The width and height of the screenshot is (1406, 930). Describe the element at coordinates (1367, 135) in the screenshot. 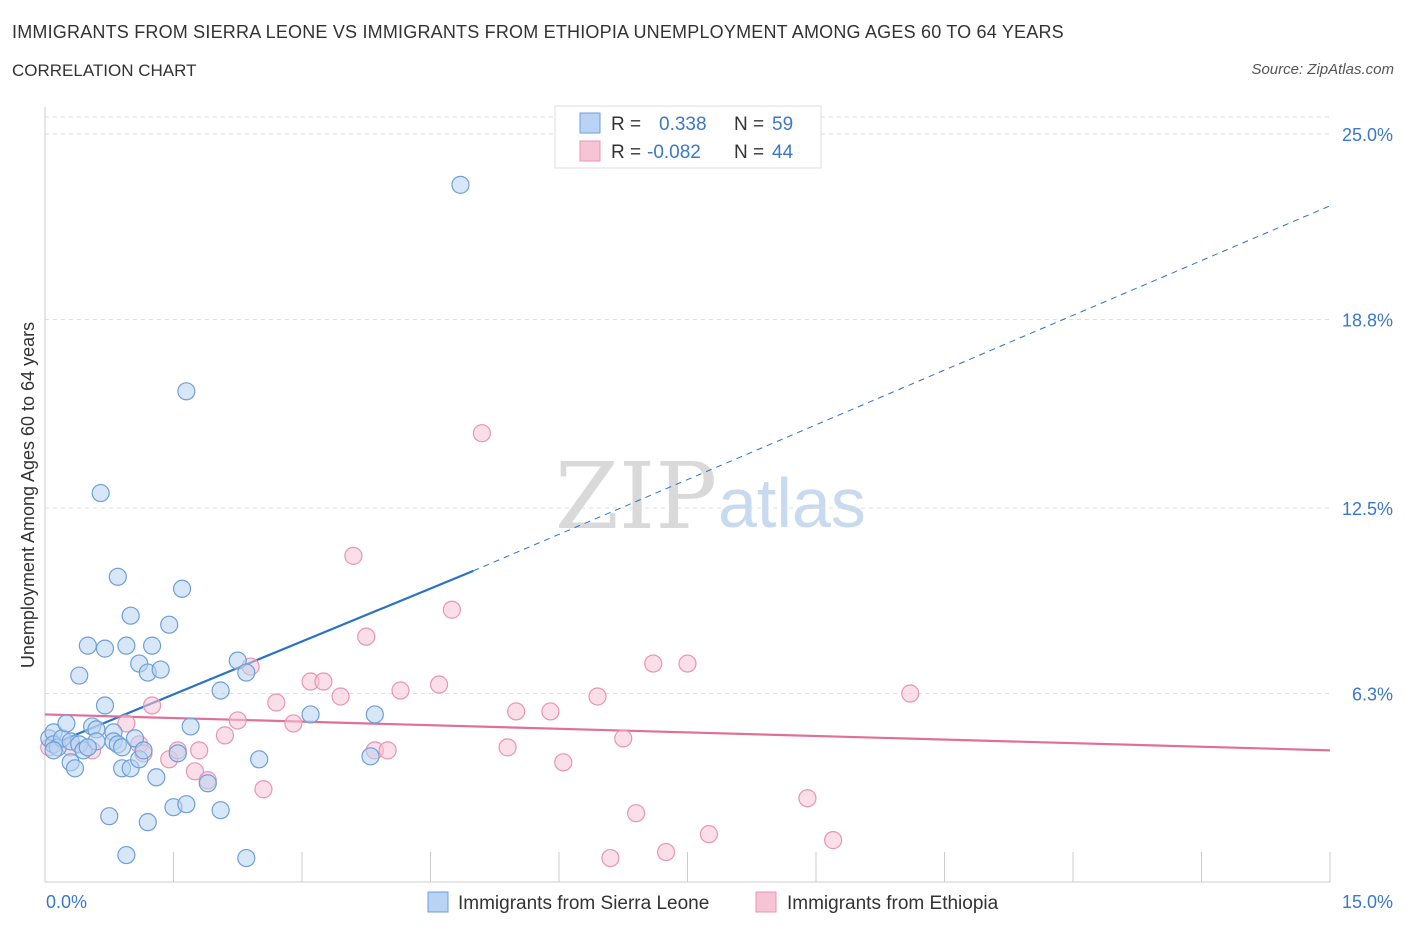

I see `y-tick-label-3: 25.0%` at that location.